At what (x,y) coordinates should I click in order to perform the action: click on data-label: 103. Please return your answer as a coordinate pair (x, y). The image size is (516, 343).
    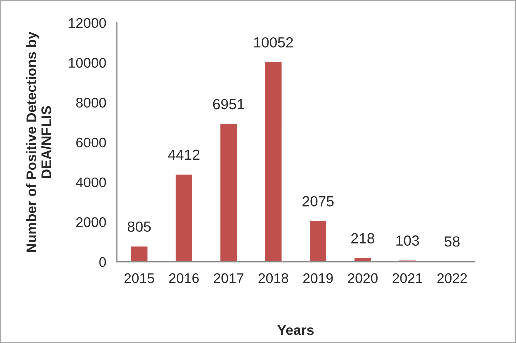
    Looking at the image, I should click on (408, 241).